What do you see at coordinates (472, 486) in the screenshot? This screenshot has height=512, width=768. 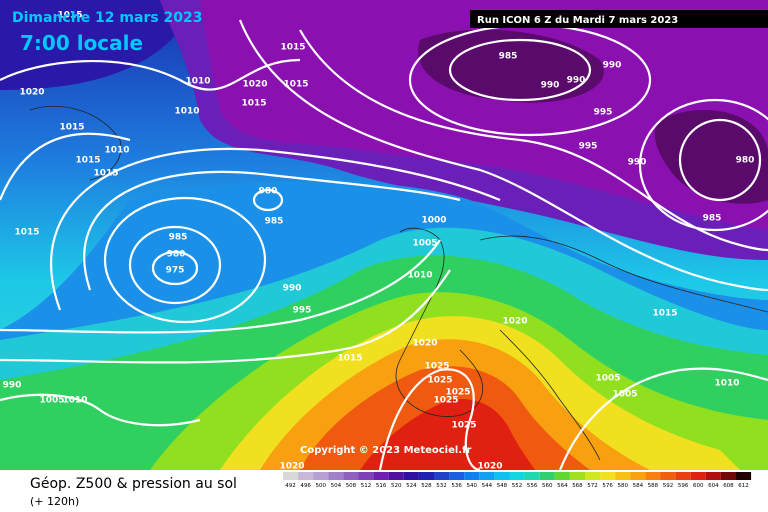 I see `scale-label: 540` at bounding box center [472, 486].